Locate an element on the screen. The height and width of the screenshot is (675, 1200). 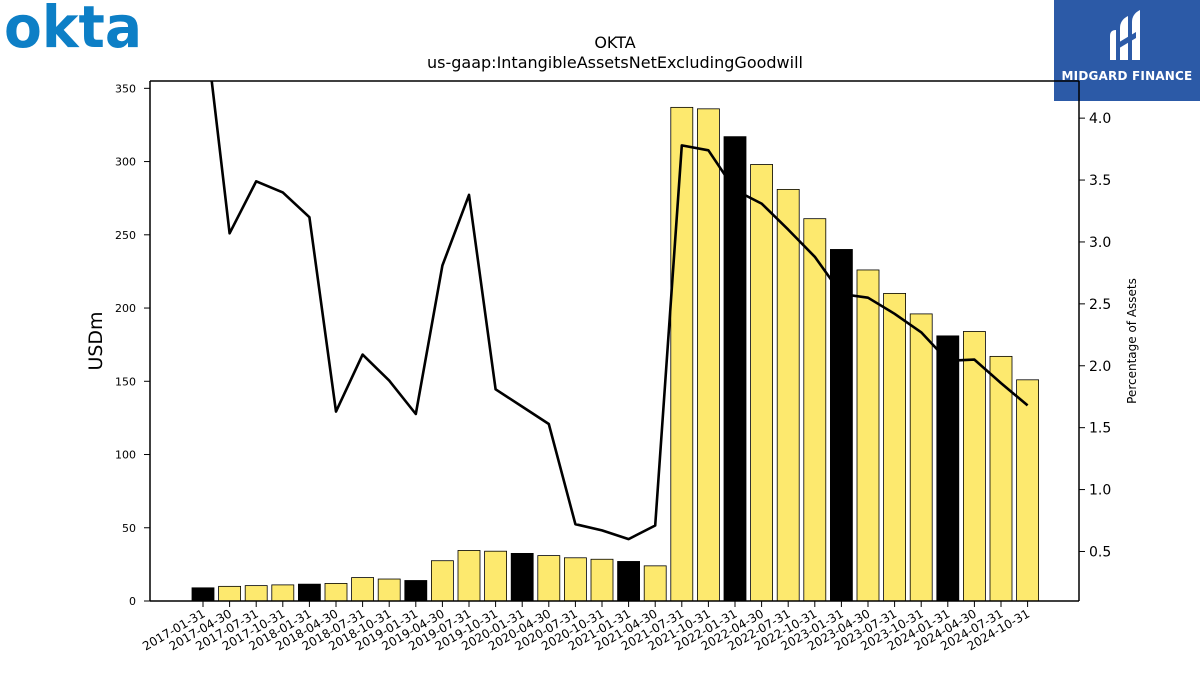
y-tick-label: 350 is located at coordinates (125, 88).